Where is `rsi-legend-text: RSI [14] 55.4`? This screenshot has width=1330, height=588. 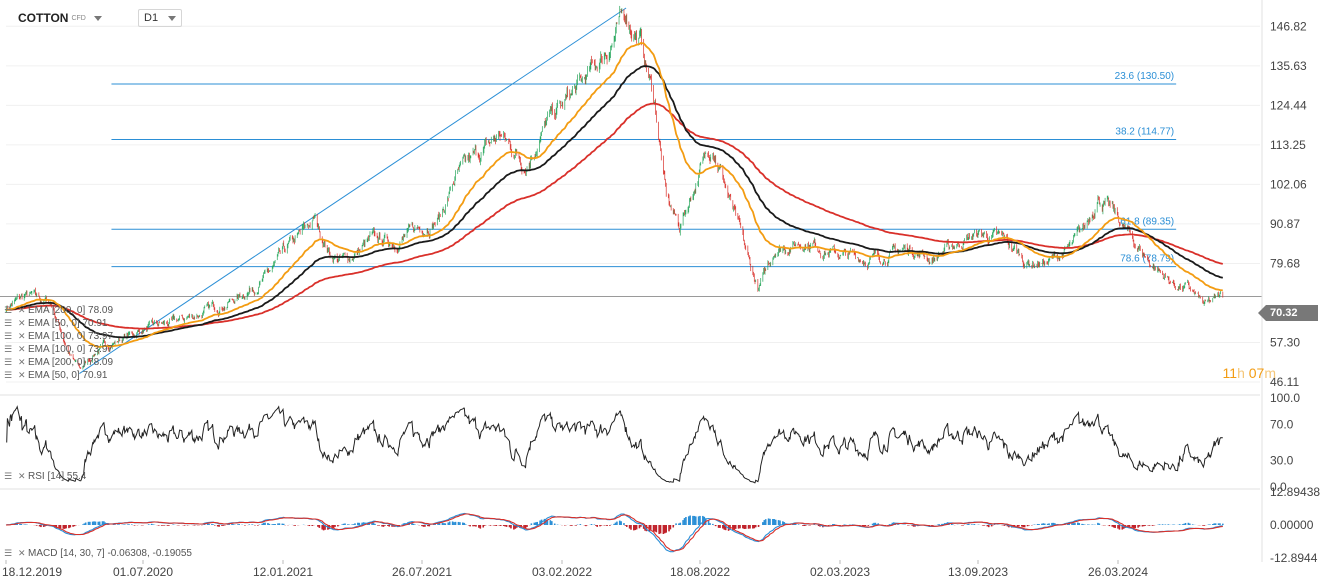 rsi-legend-text: RSI [14] 55.4 is located at coordinates (57, 476).